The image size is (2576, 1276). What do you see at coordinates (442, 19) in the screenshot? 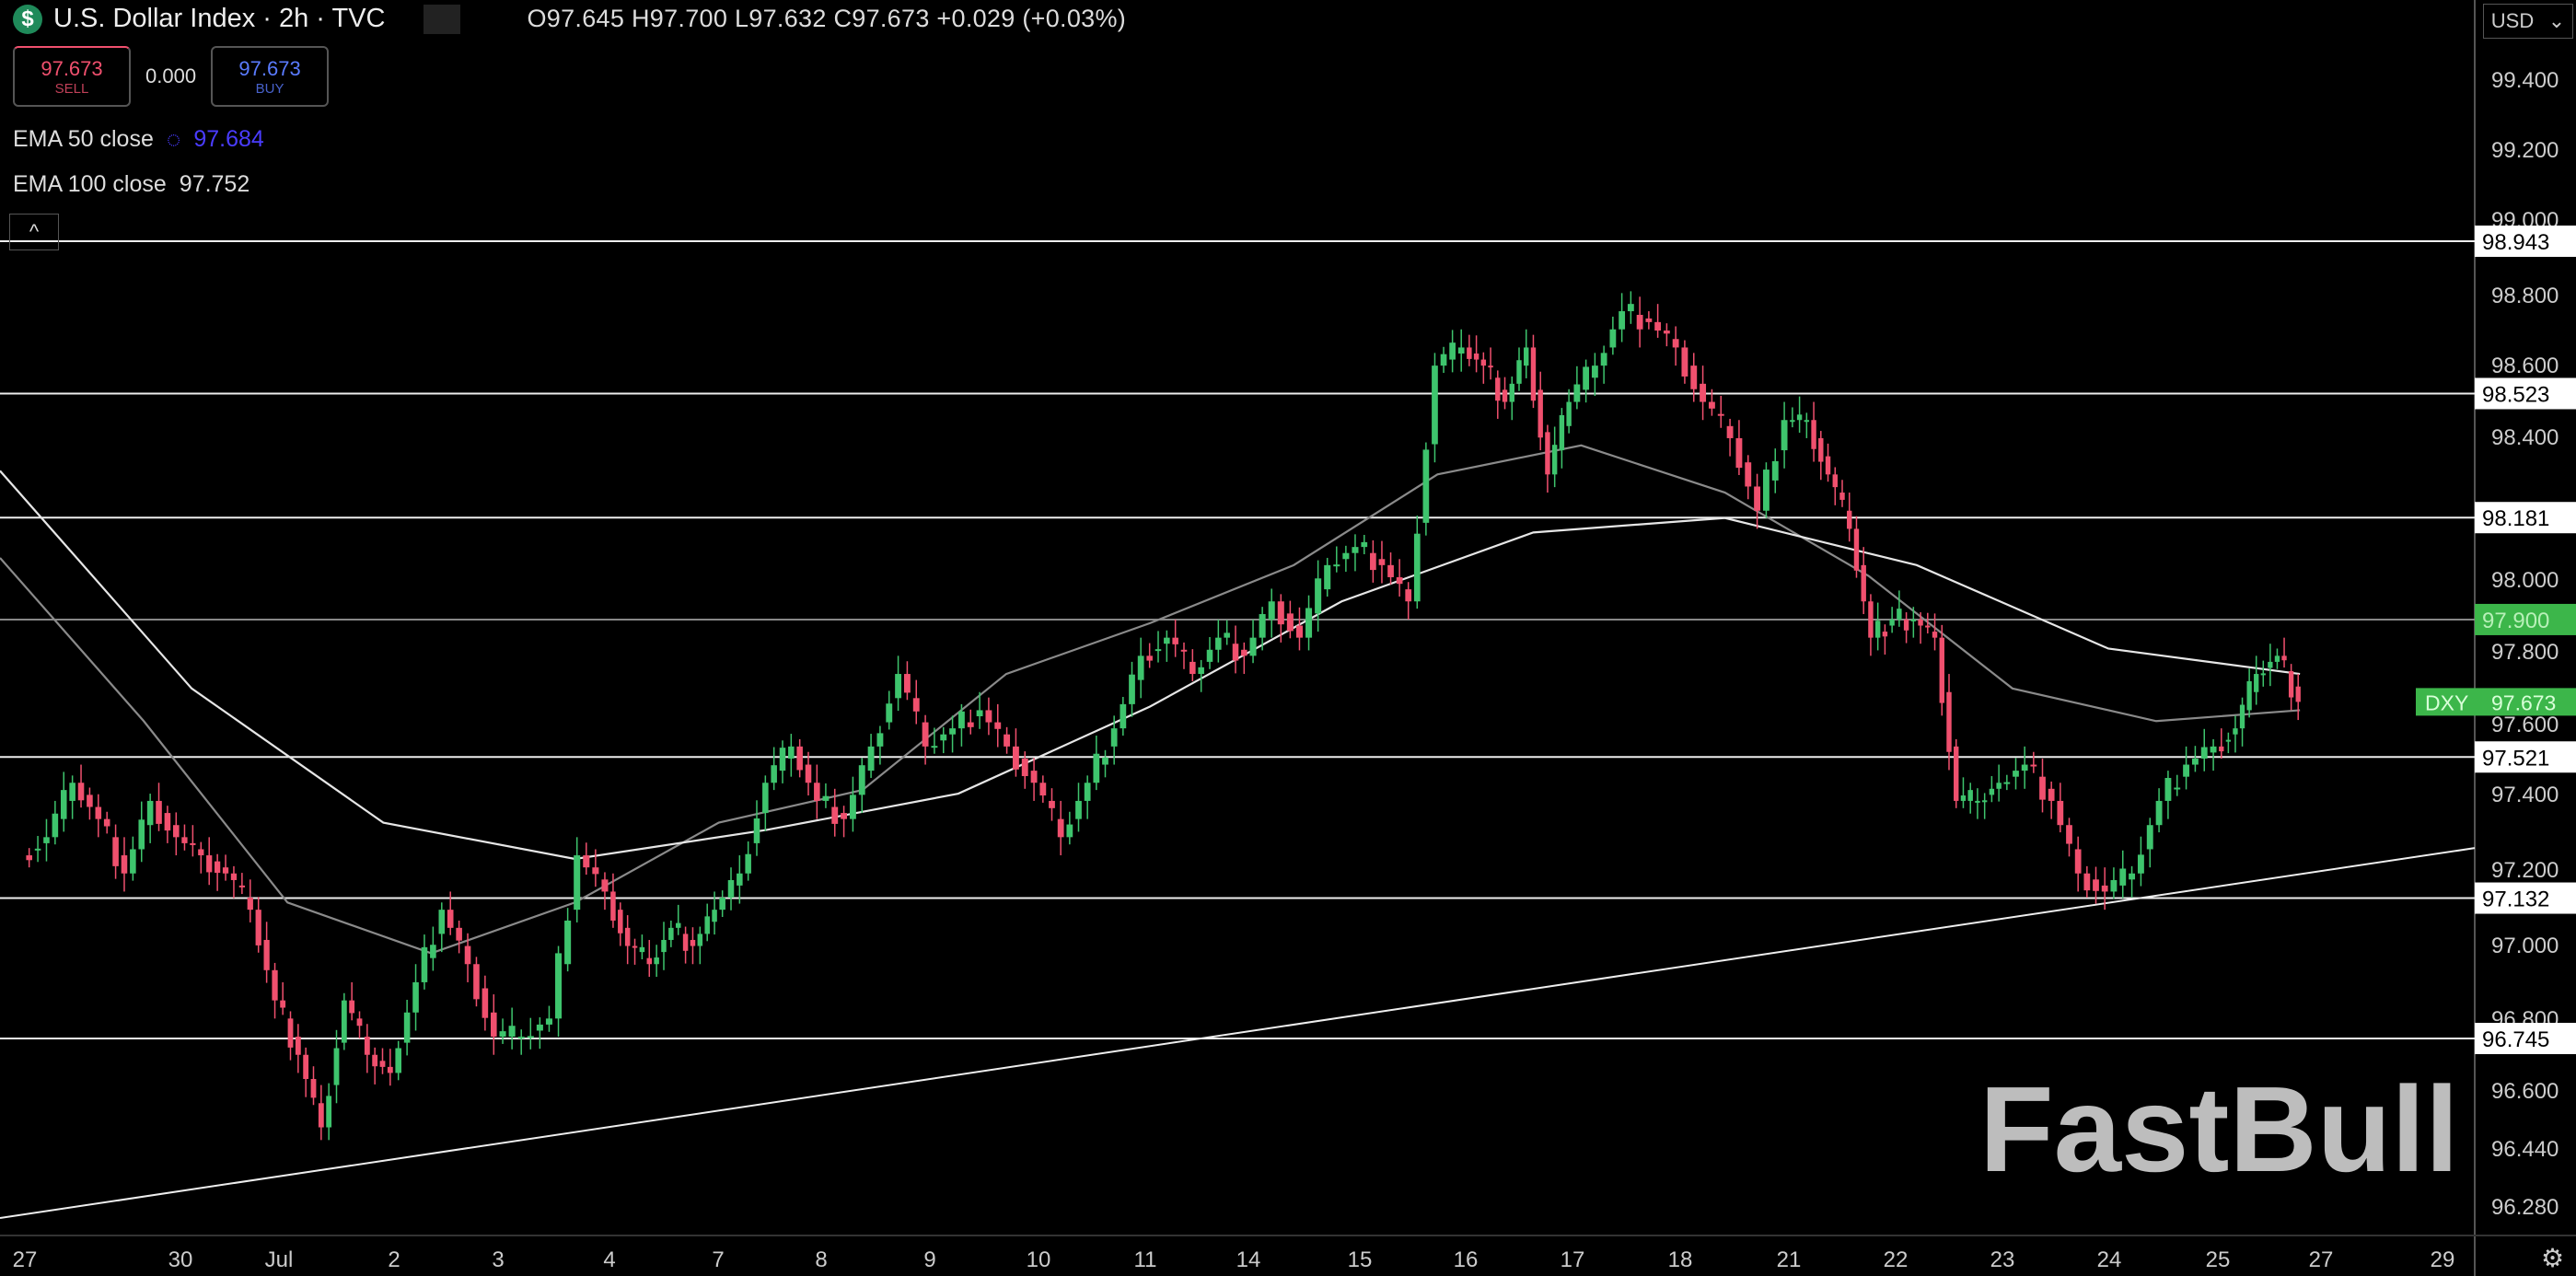
I see `market-status-icon` at bounding box center [442, 19].